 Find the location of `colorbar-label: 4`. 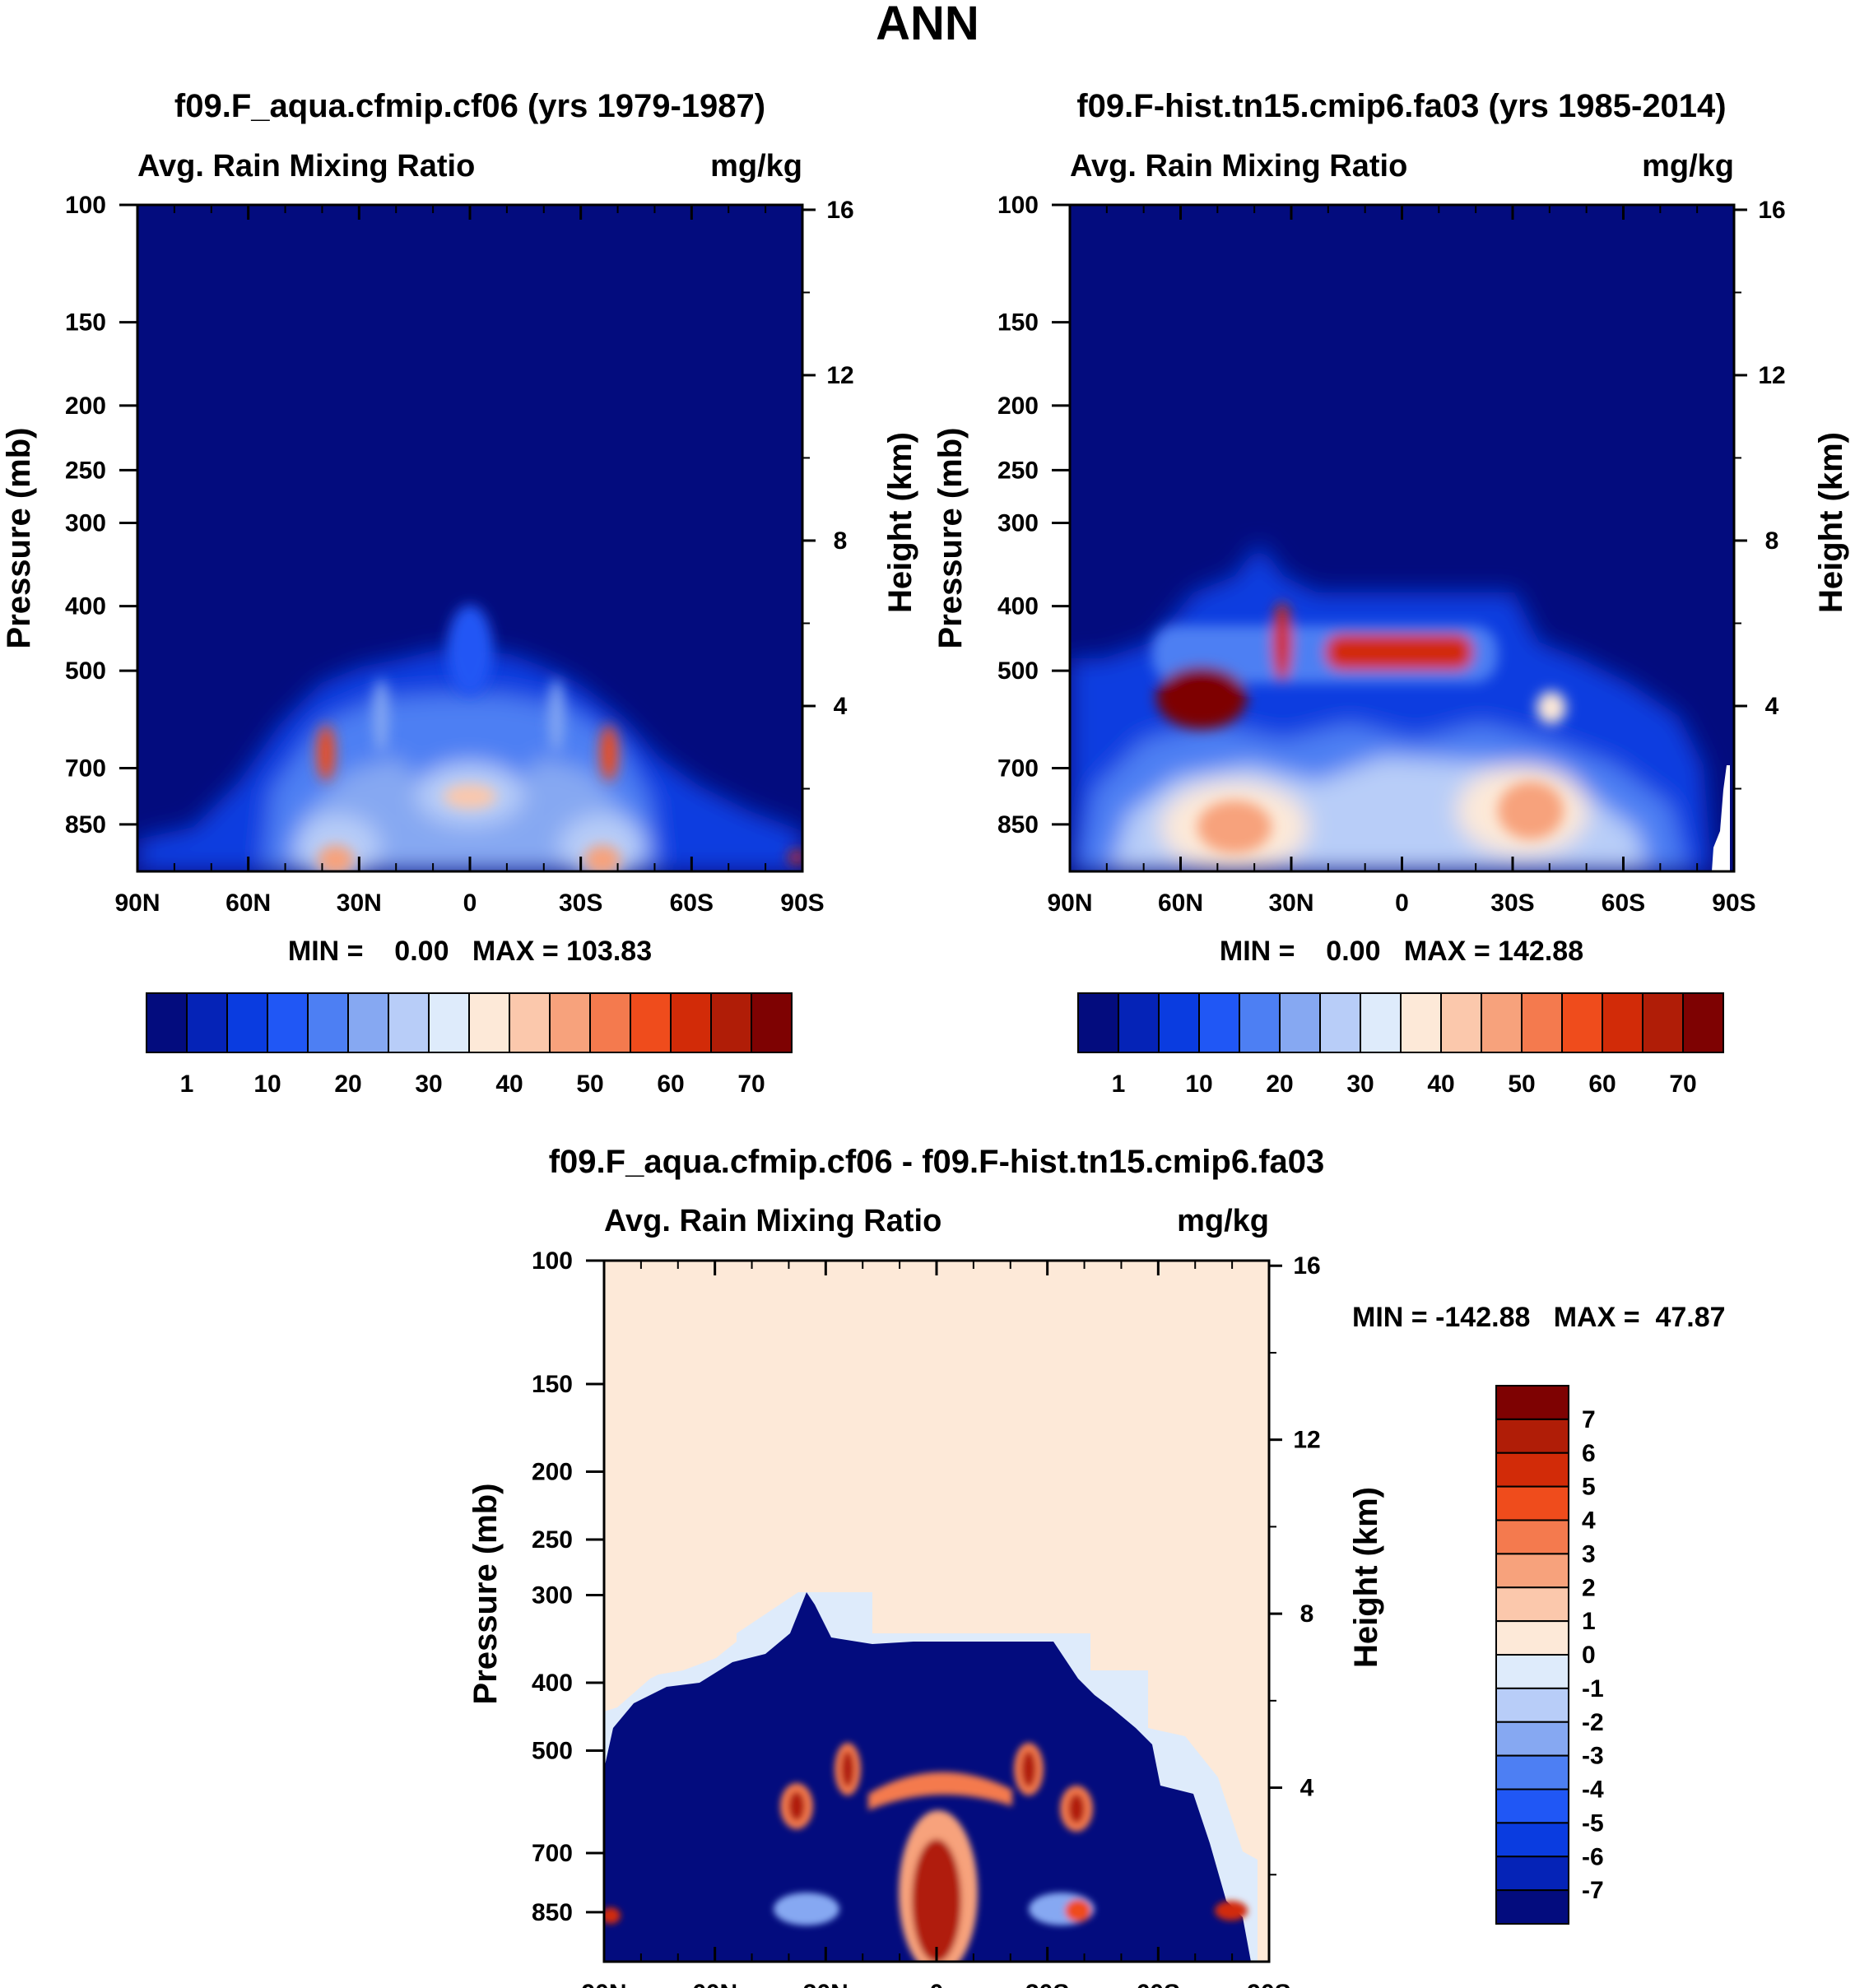

colorbar-label: 4 is located at coordinates (1589, 1521).